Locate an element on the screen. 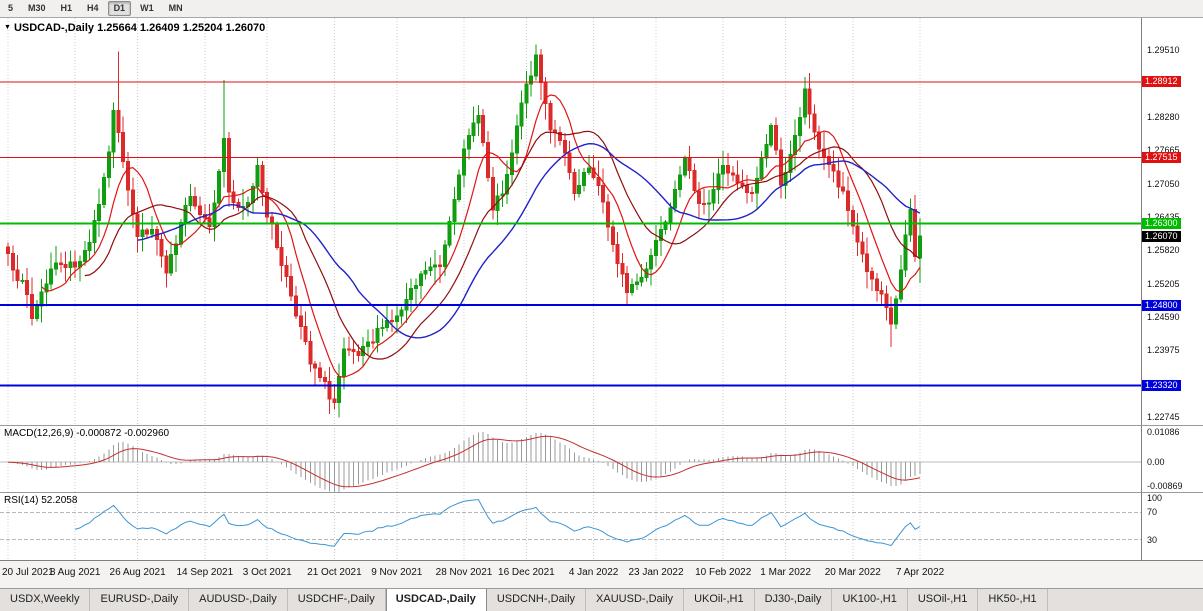 Image resolution: width=1203 pixels, height=611 pixels. date-tick: 23 Jan 2022 is located at coordinates (656, 572).